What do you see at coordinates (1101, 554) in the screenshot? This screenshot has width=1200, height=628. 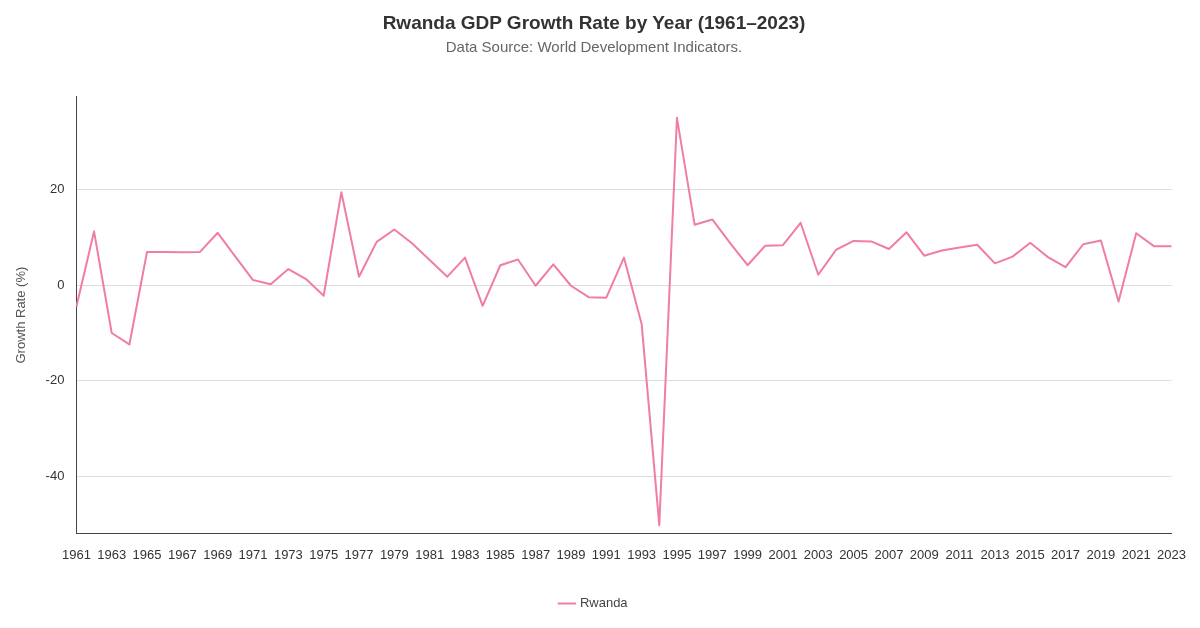 I see `x-tick-label: 2019` at bounding box center [1101, 554].